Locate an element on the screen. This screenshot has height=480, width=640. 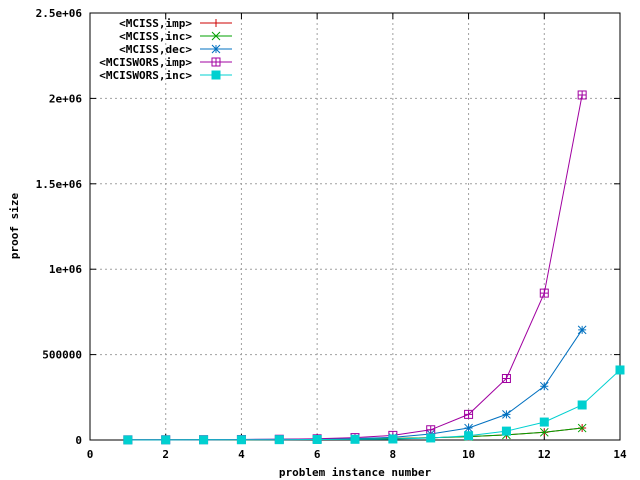
y-tick-label: 1.5e+06 is located at coordinates (59, 184).